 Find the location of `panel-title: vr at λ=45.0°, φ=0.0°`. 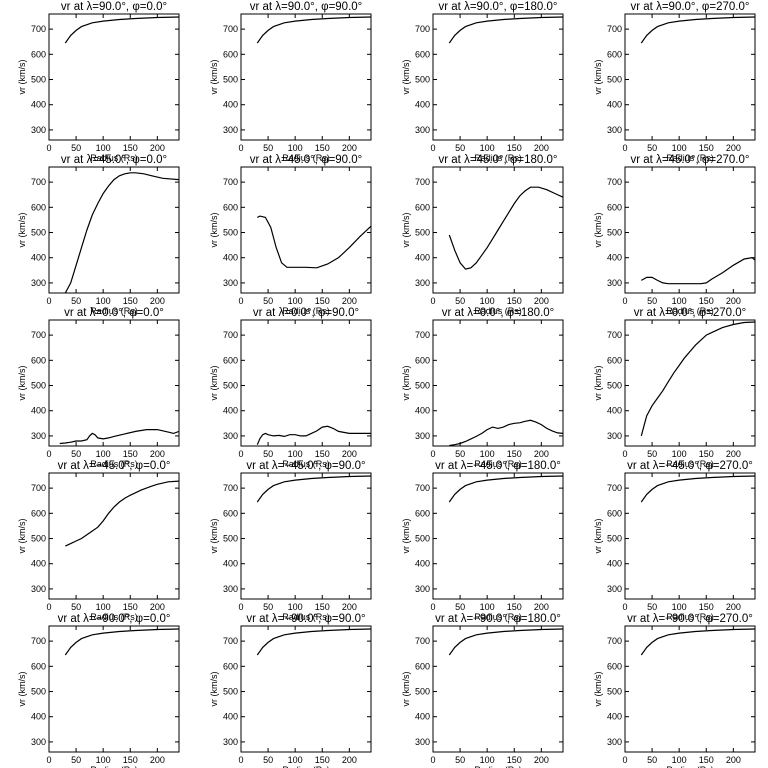

panel-title: vr at λ=45.0°, φ=0.0° is located at coordinates (114, 160).